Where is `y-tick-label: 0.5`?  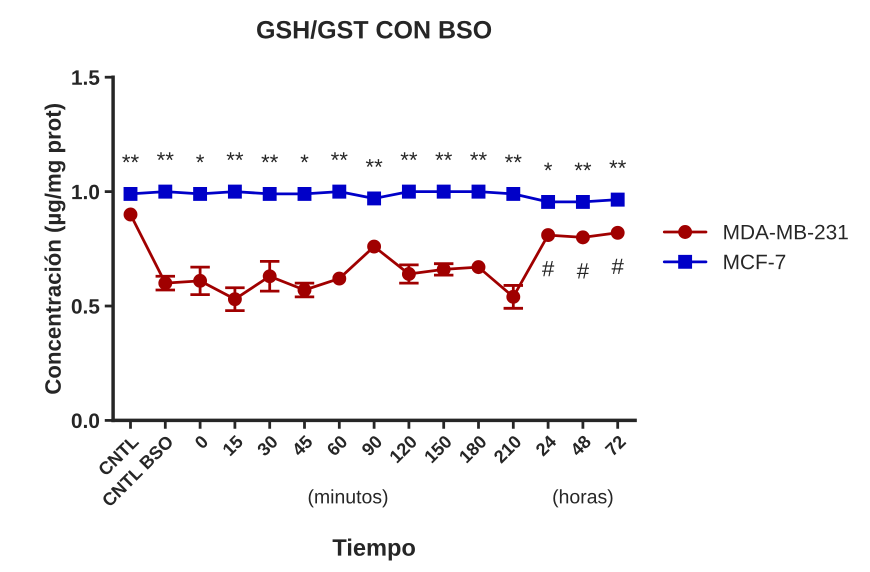 y-tick-label: 0.5 is located at coordinates (86, 306).